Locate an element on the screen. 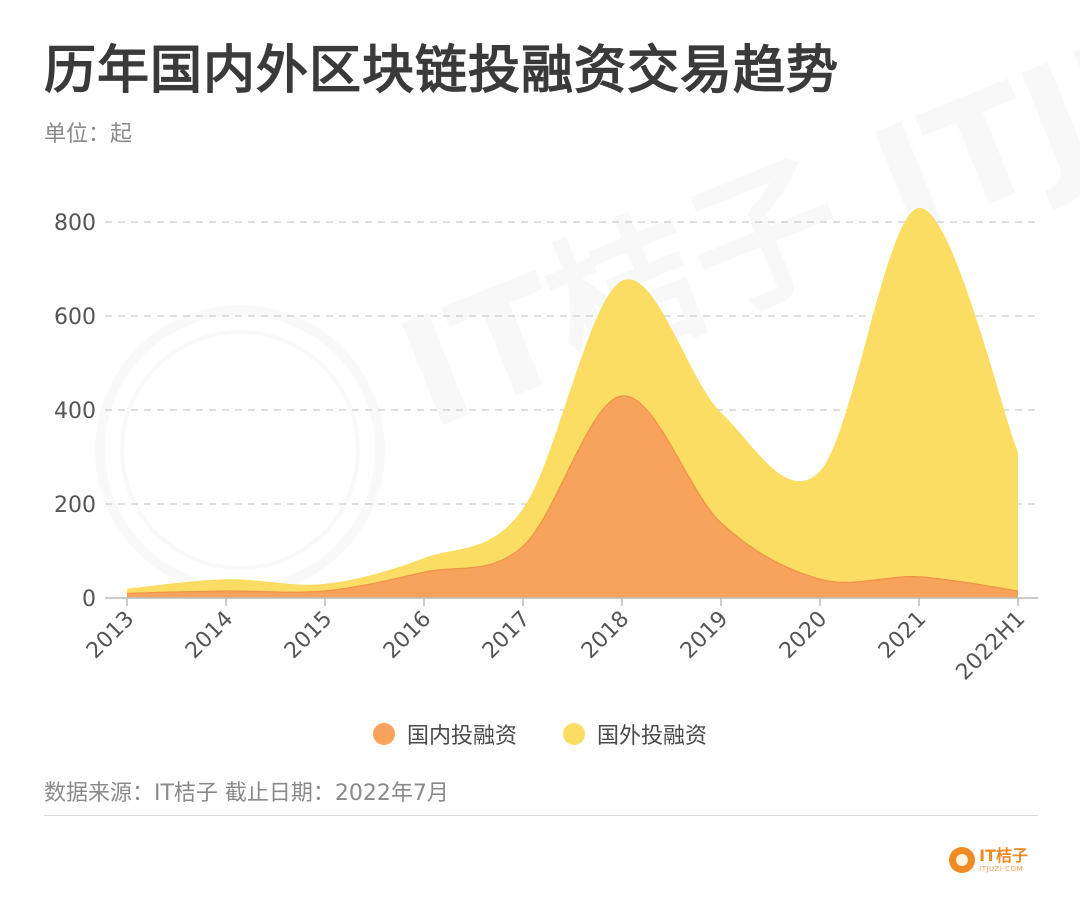 The width and height of the screenshot is (1080, 918). legend-item-foreign: 国外投融资 is located at coordinates (635, 734).